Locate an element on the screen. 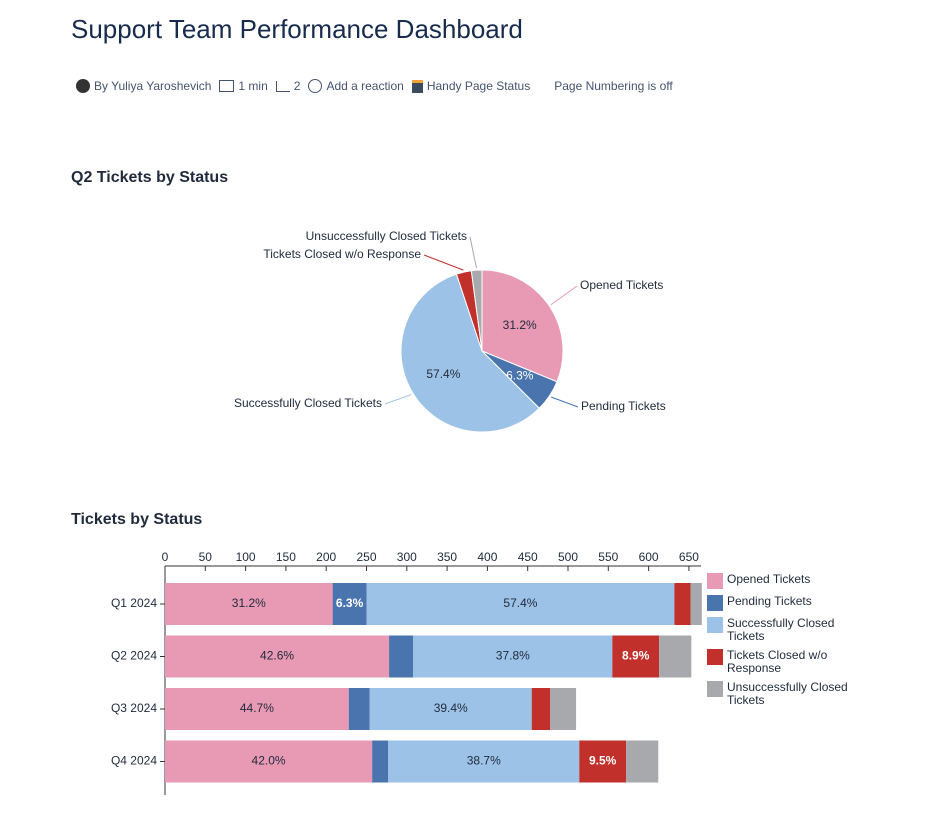 Image resolution: width=935 pixels, height=817 pixels. bar-value-label: 9.5% is located at coordinates (603, 761).